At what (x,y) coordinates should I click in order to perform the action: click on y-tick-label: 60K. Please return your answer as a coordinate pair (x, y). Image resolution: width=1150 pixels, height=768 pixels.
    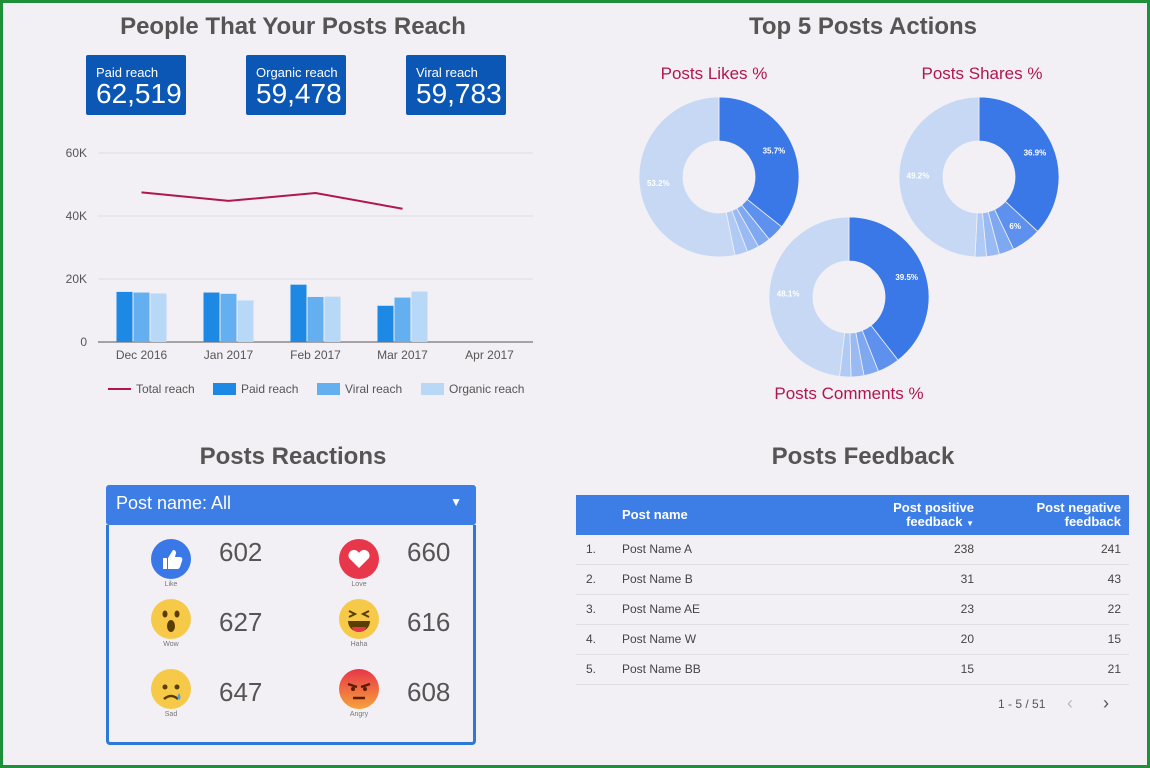
    Looking at the image, I should click on (76, 153).